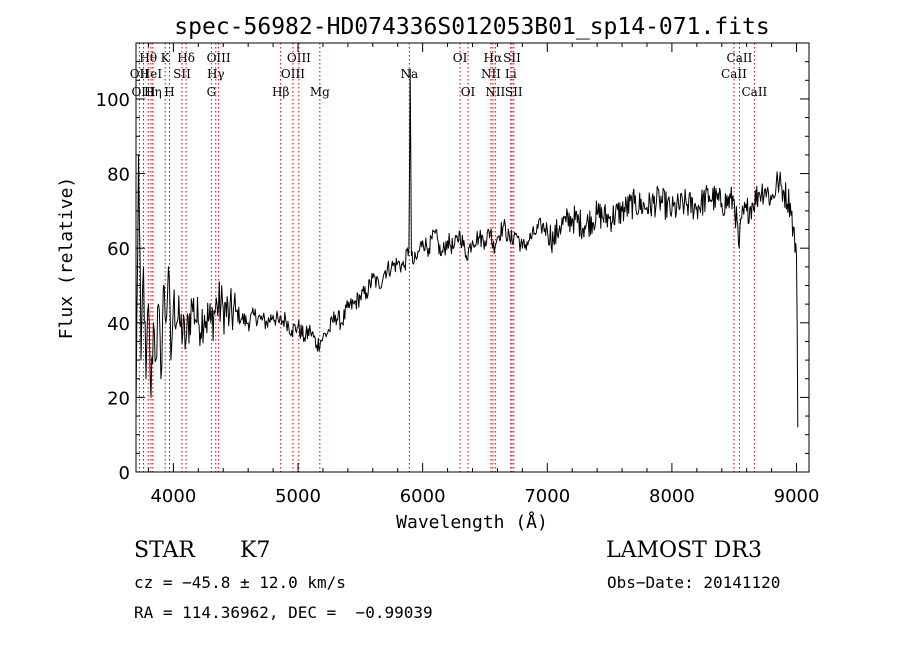  What do you see at coordinates (164, 550) in the screenshot?
I see `object-class: STAR` at bounding box center [164, 550].